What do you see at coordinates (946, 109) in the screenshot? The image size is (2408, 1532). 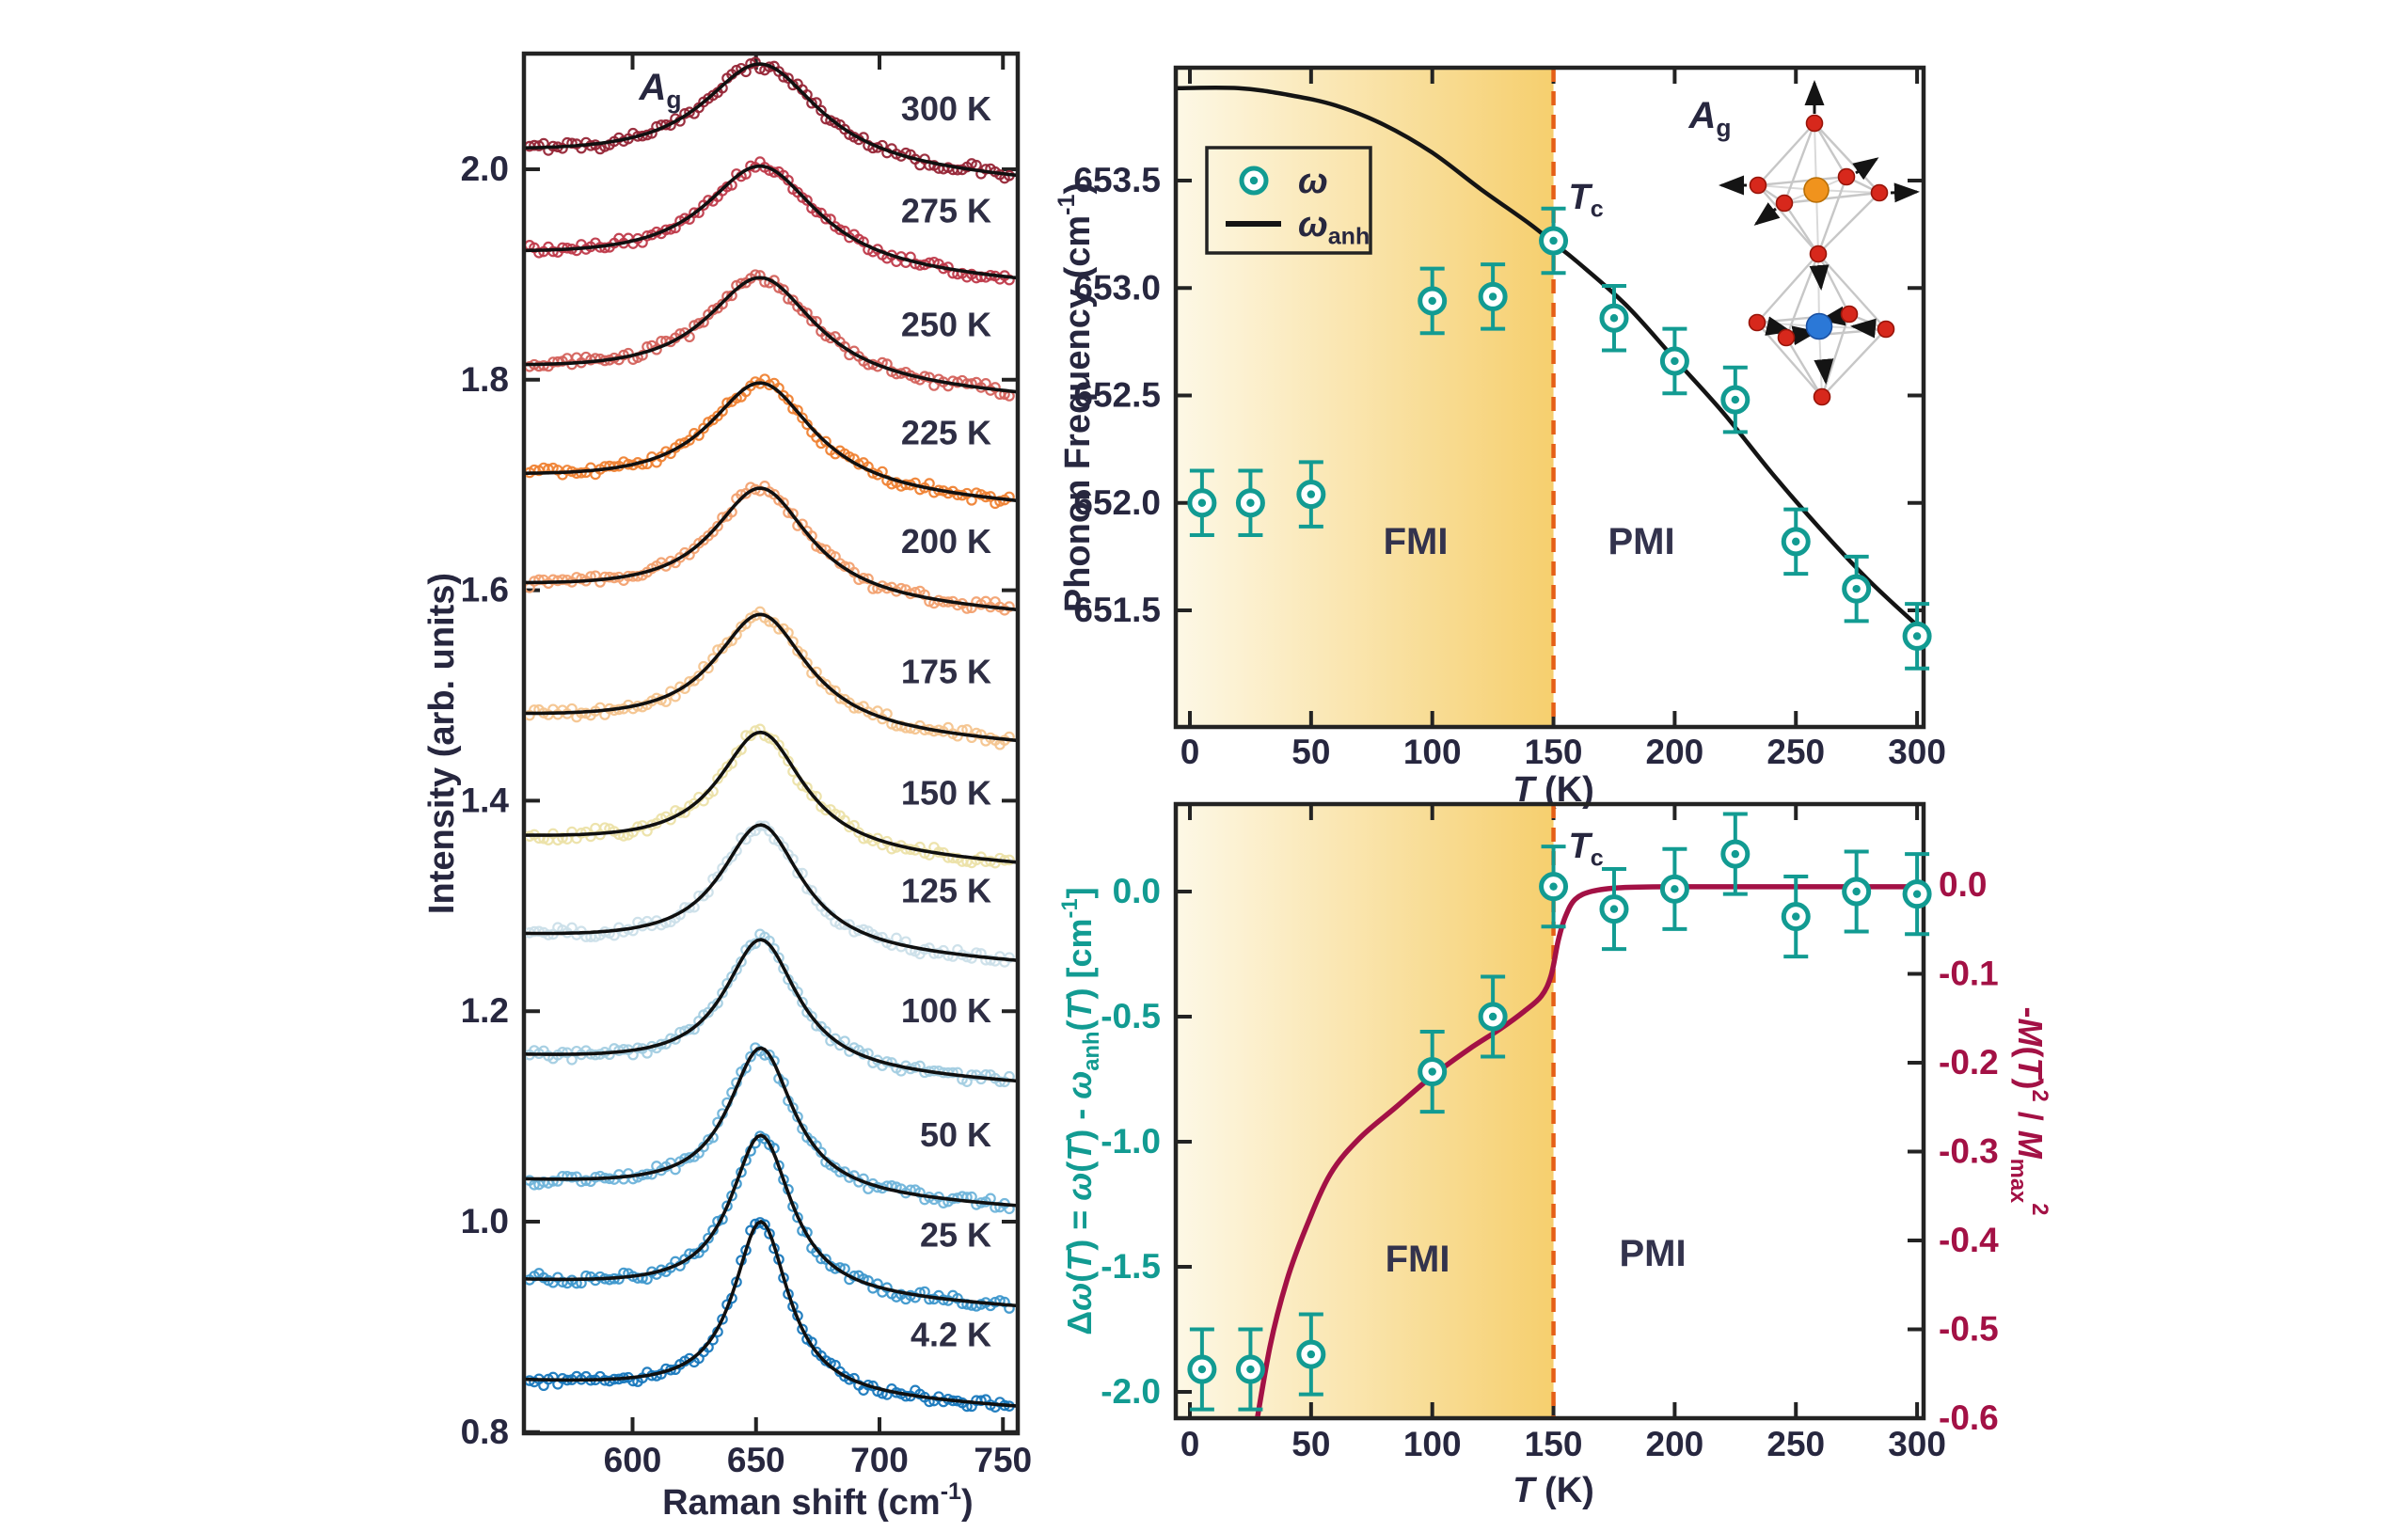 I see `temperature-label: 300 K` at bounding box center [946, 109].